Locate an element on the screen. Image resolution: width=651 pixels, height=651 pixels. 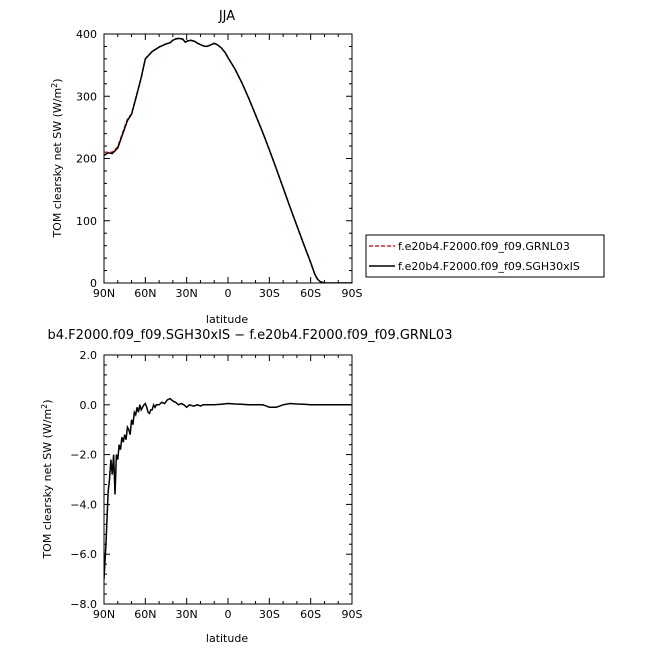
bottom-x-tick-label: 60S is located at coordinates (310, 614).